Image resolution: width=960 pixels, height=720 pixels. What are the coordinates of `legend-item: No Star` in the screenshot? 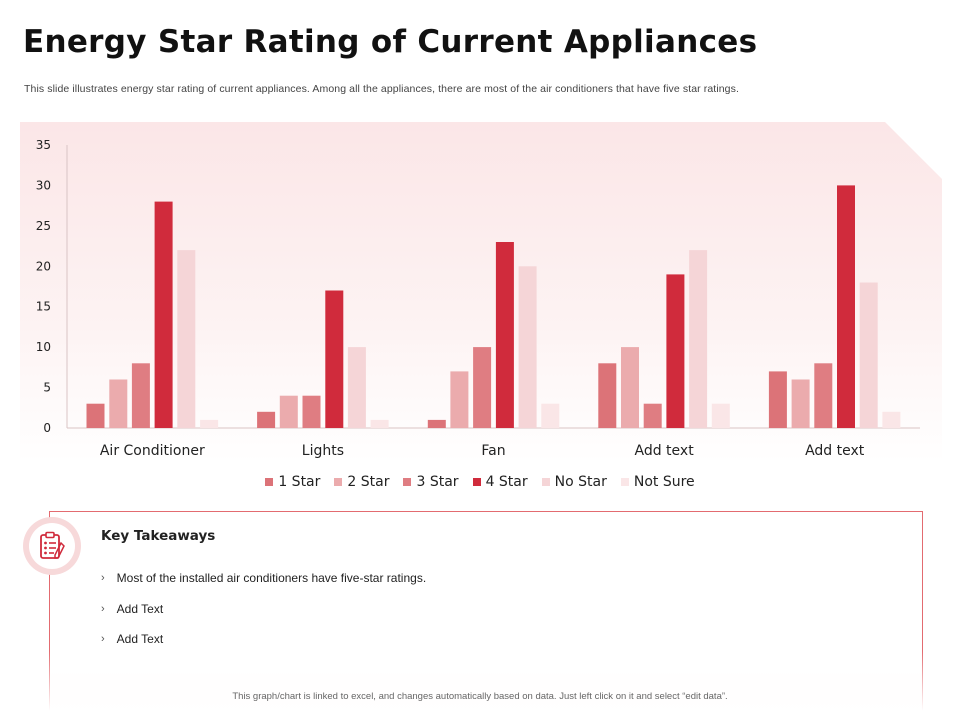 It's located at (574, 482).